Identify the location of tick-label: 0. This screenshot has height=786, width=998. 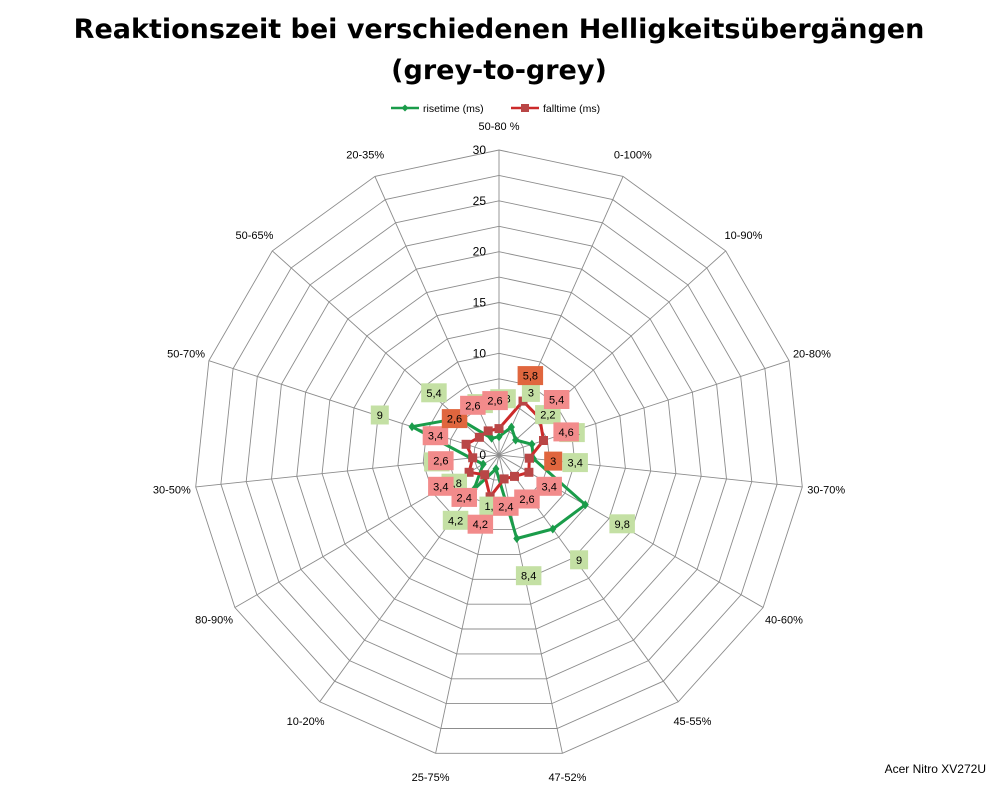
(482, 455).